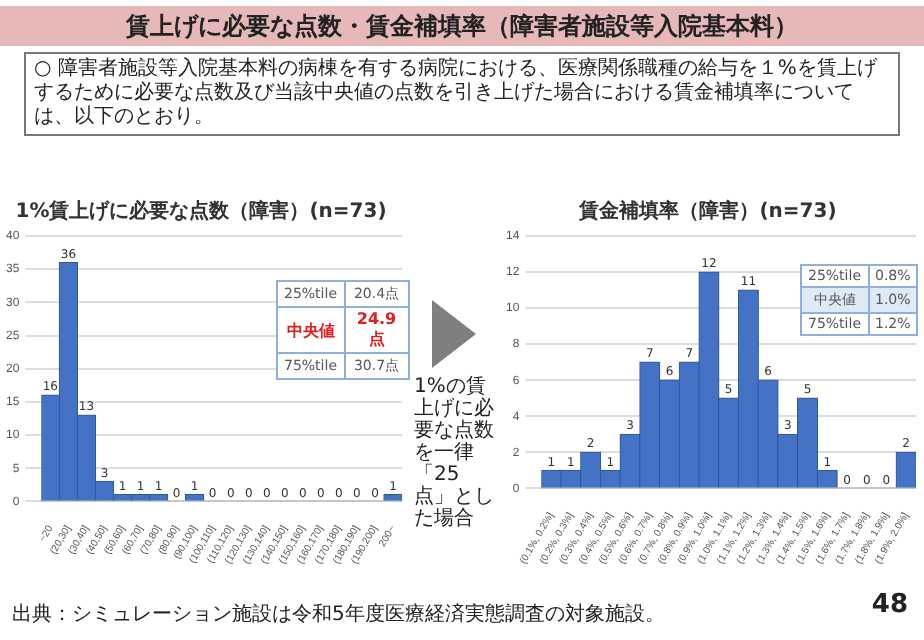  I want to click on text: 賃上げに必要な点数・賃金補填率（障害者施設等入院基本料）, so click(462, 26).